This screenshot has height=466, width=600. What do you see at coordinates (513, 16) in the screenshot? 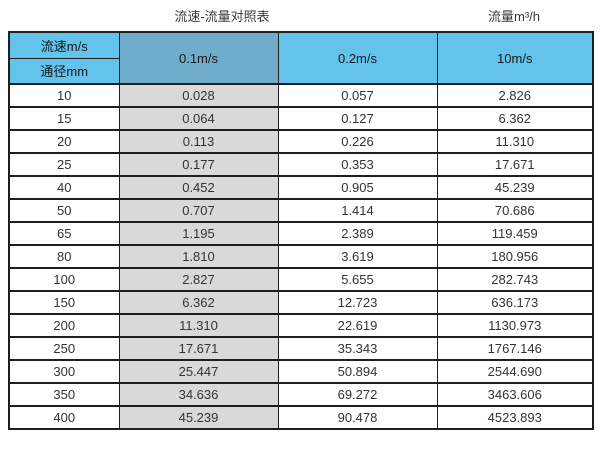
I see `flow-unit-label: 流量m³/h` at bounding box center [513, 16].